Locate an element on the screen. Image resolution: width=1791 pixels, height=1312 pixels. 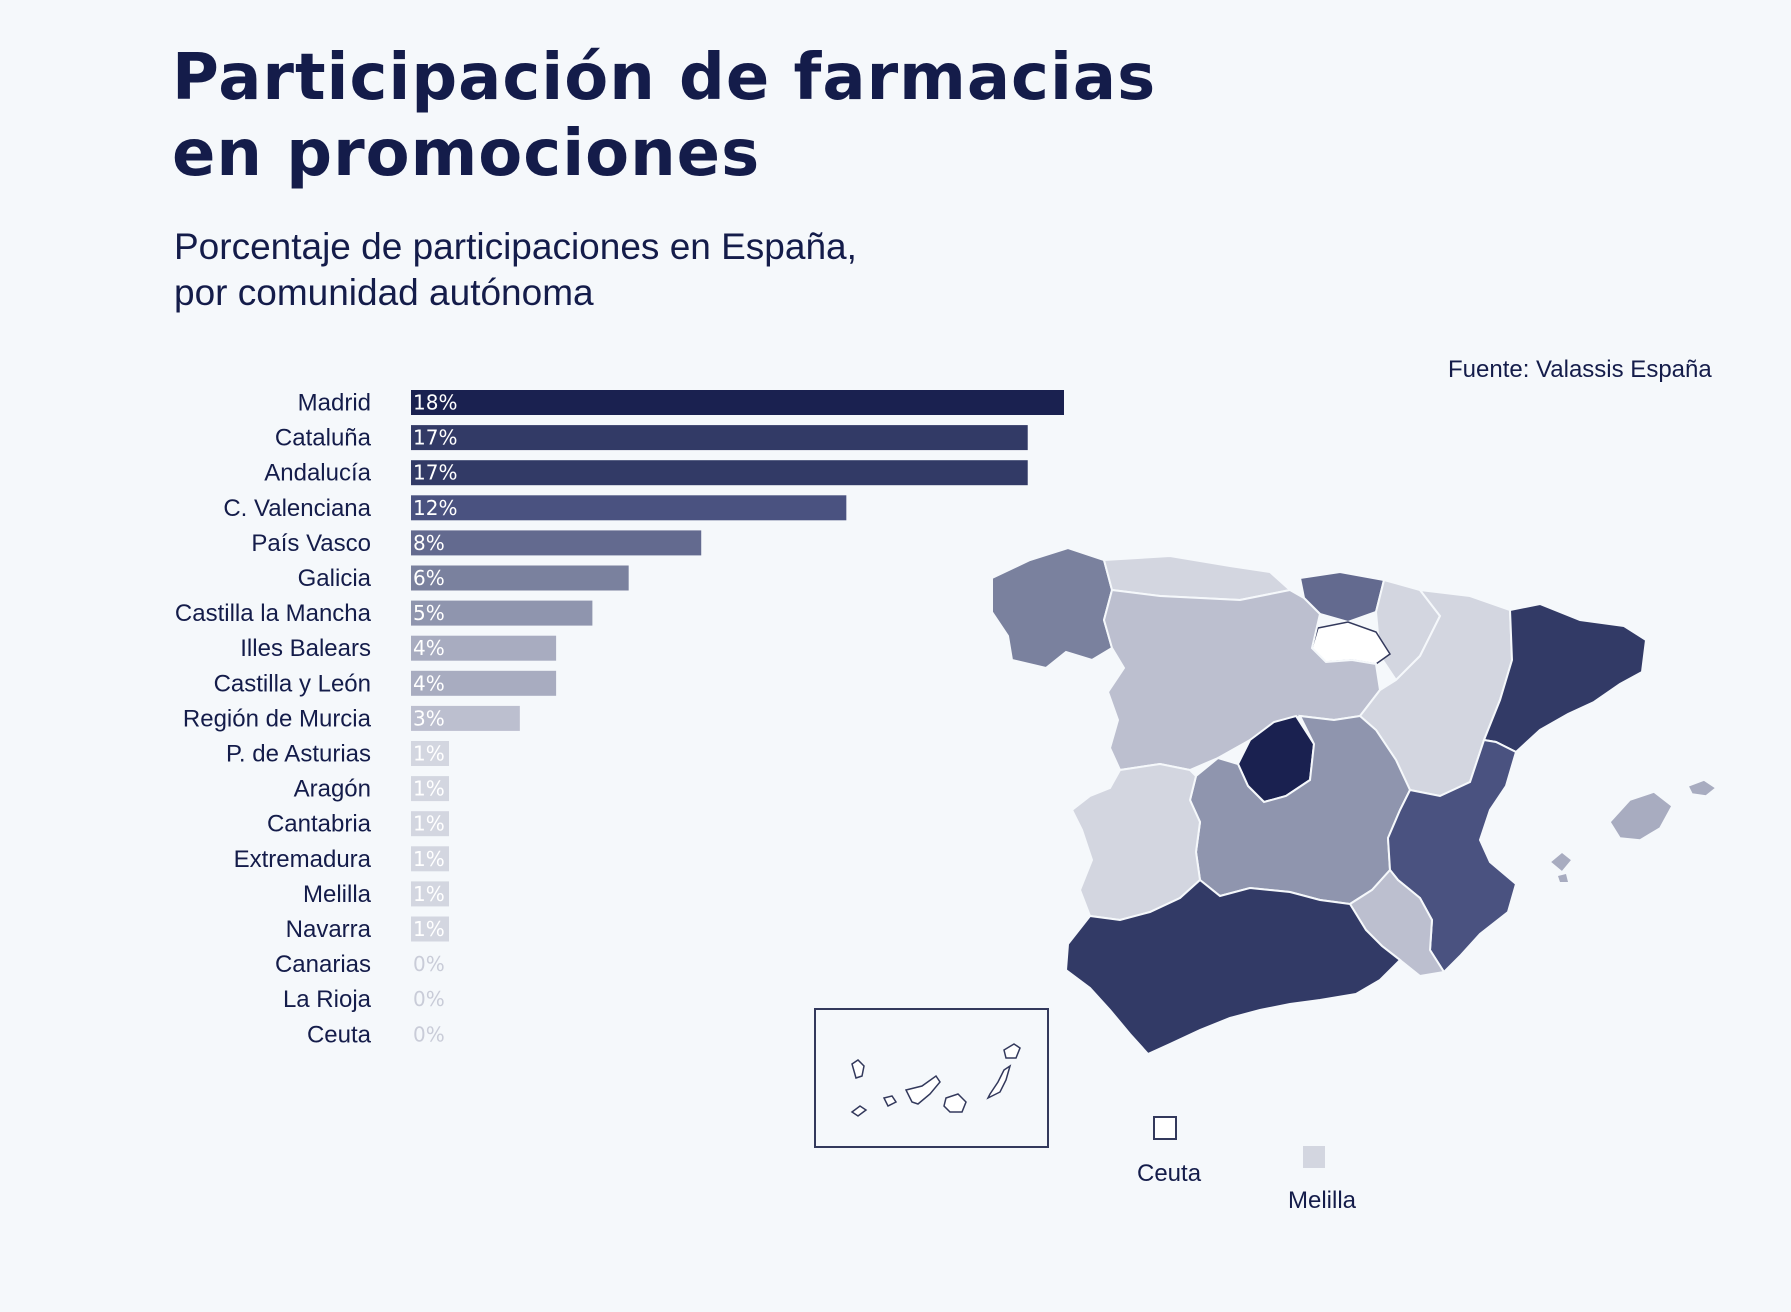
bar-row-la-rioja: La Rioja 0% is located at coordinates (364, 999).